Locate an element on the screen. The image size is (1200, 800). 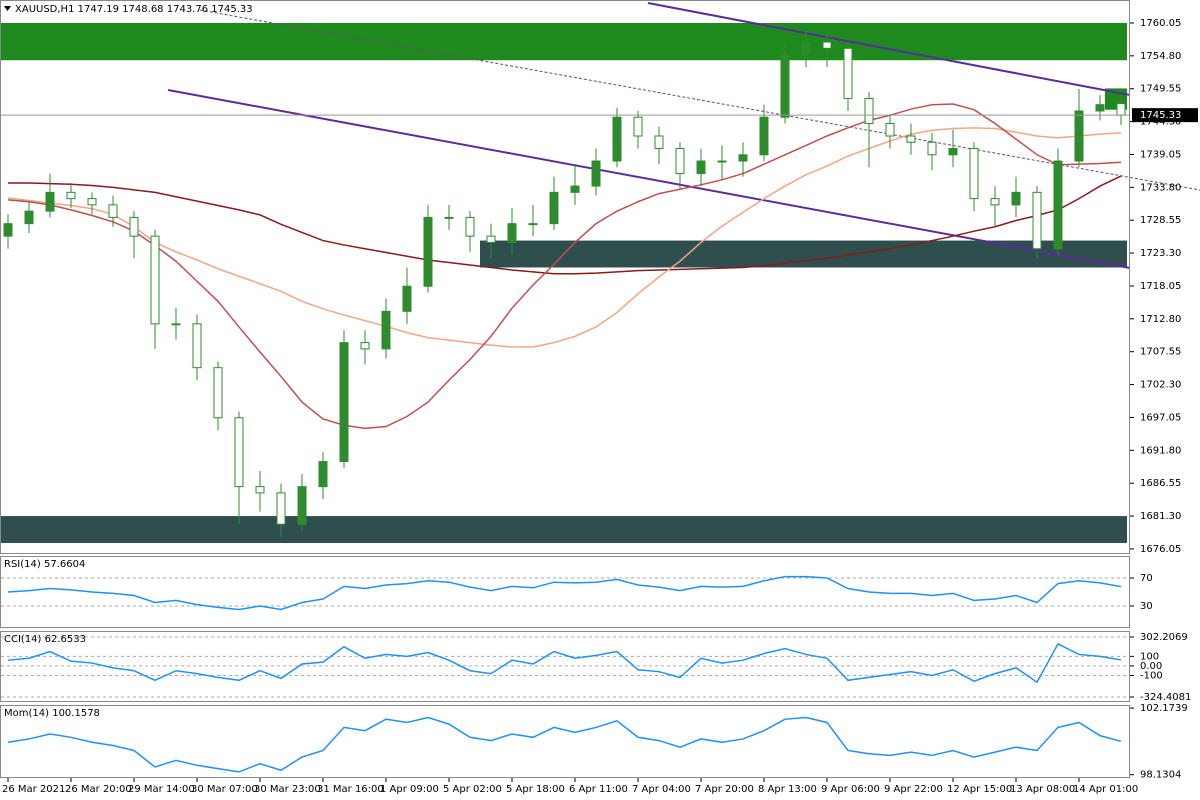
indicator-title: Mom(14) 100.1578 is located at coordinates (52, 713).